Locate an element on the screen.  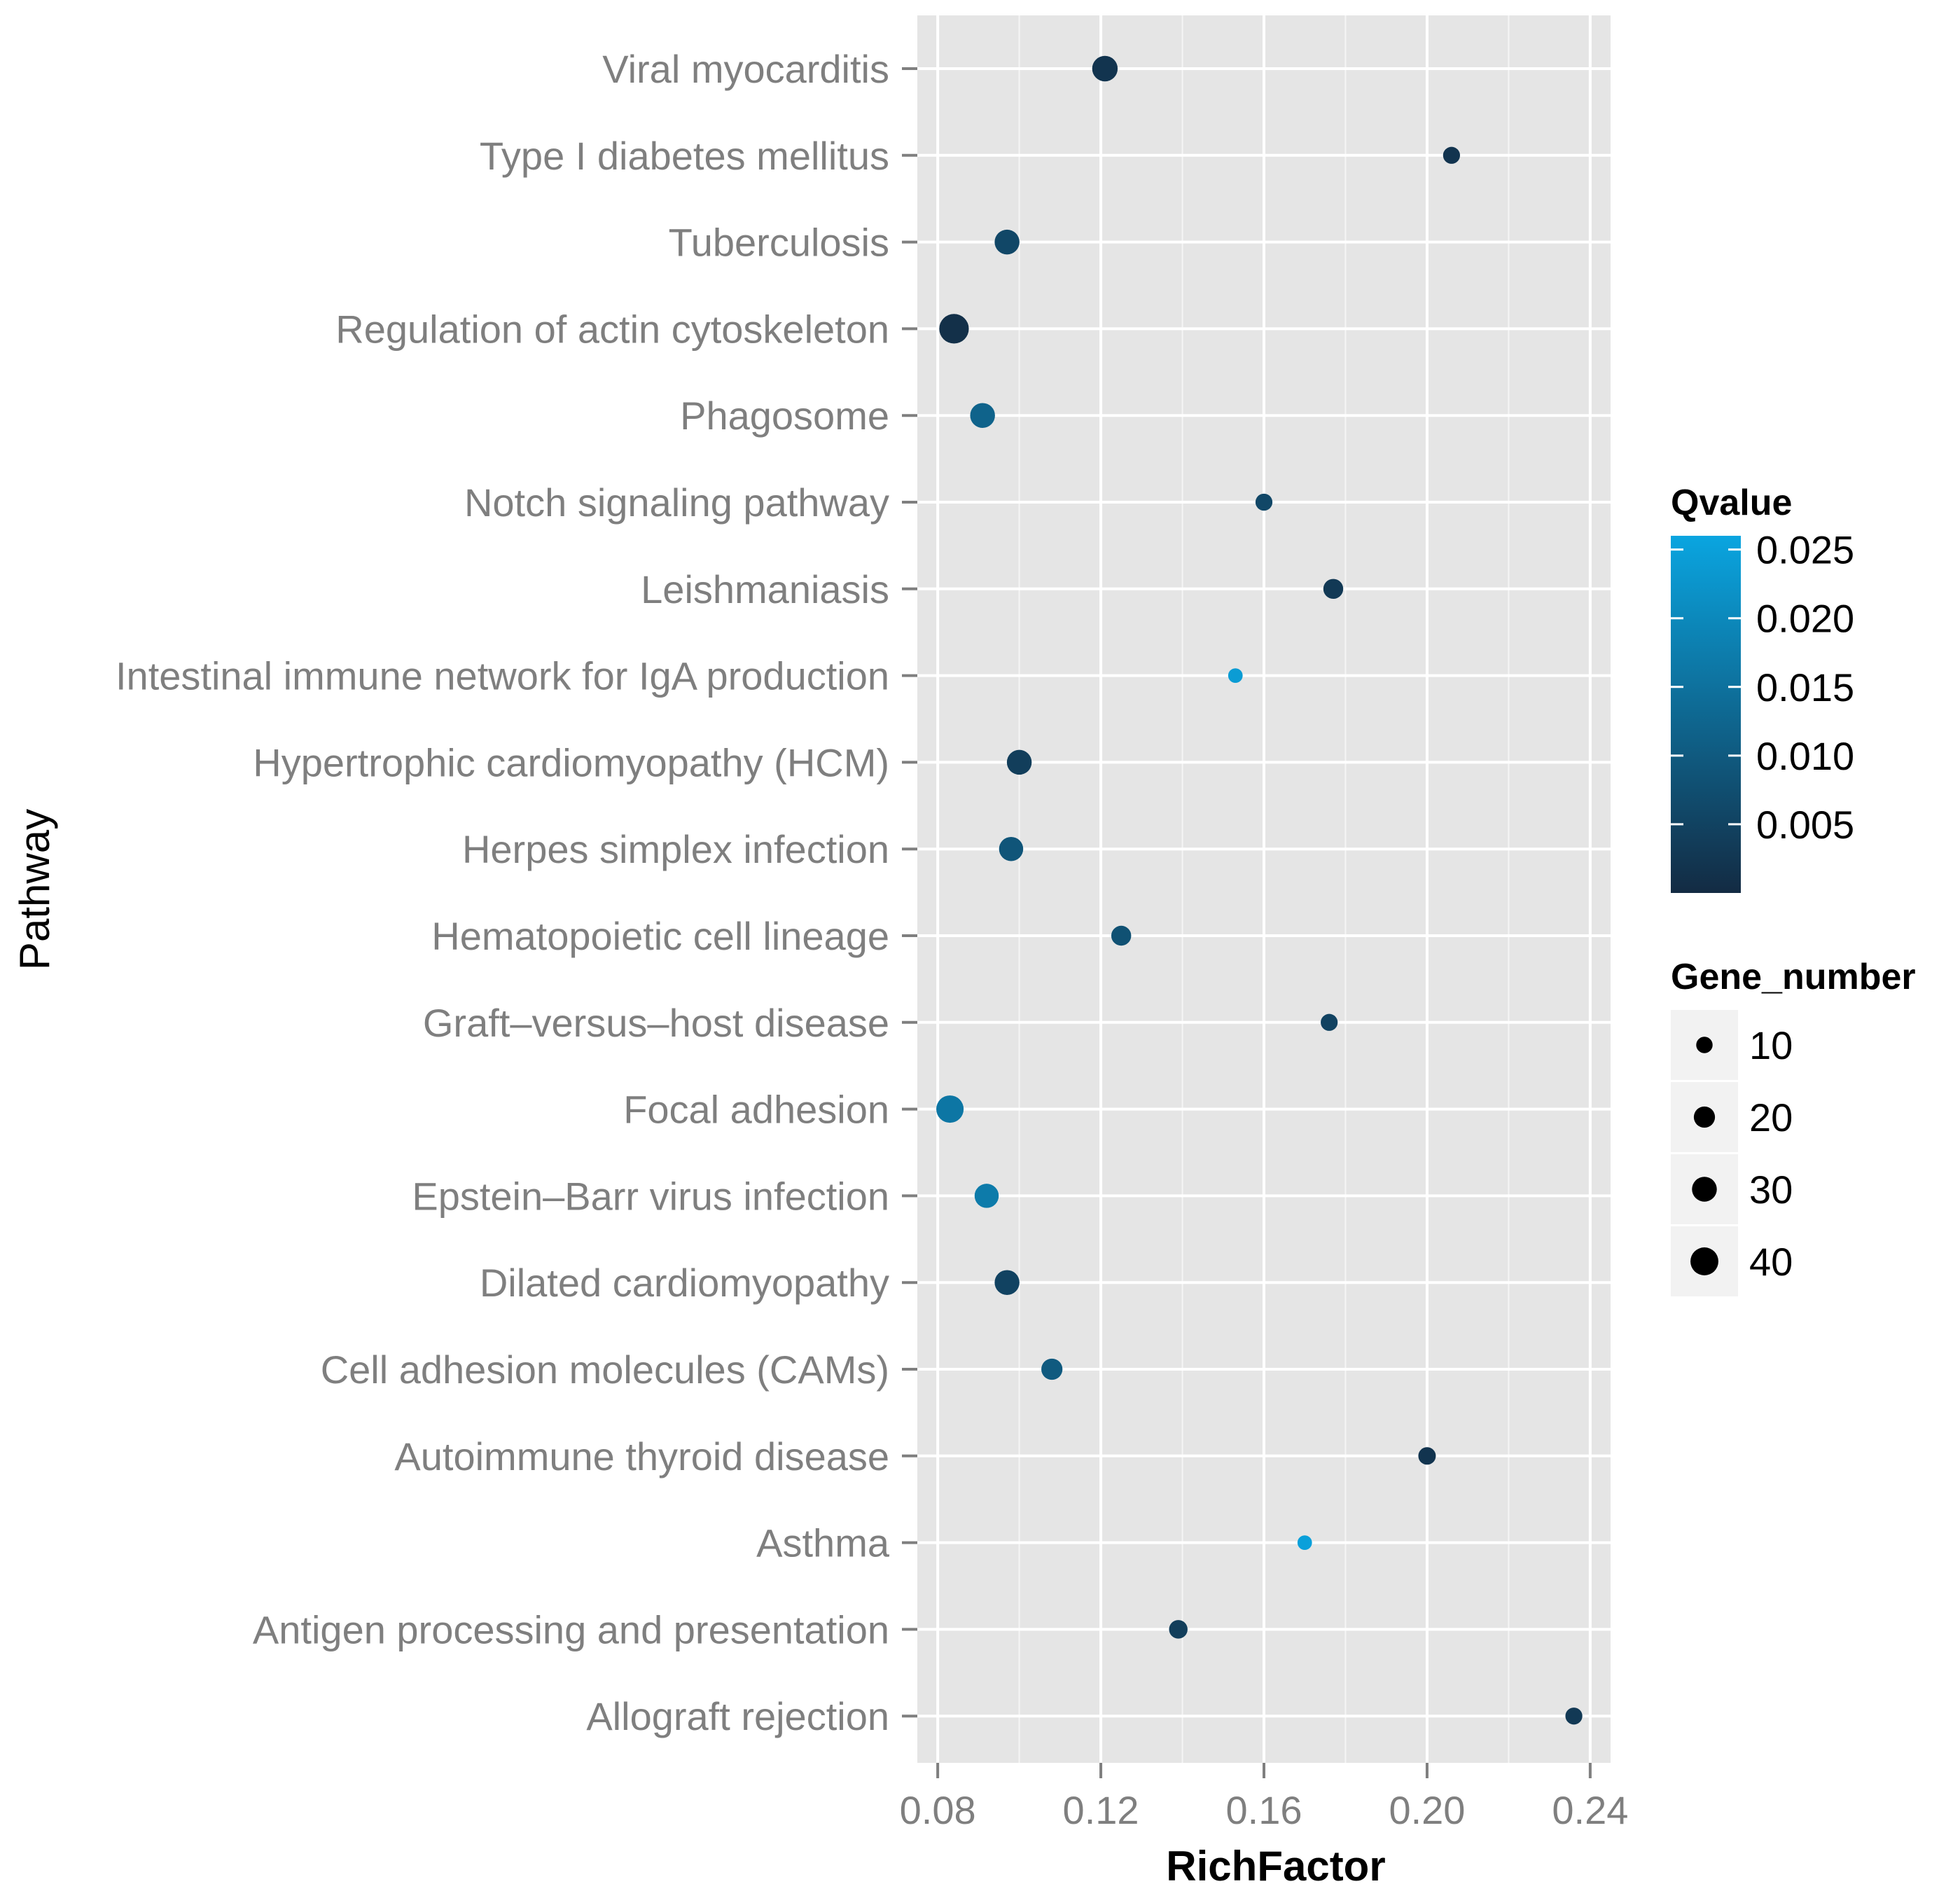
y-tick-label: Autoimmune thyroid disease is located at coordinates (641, 1456).